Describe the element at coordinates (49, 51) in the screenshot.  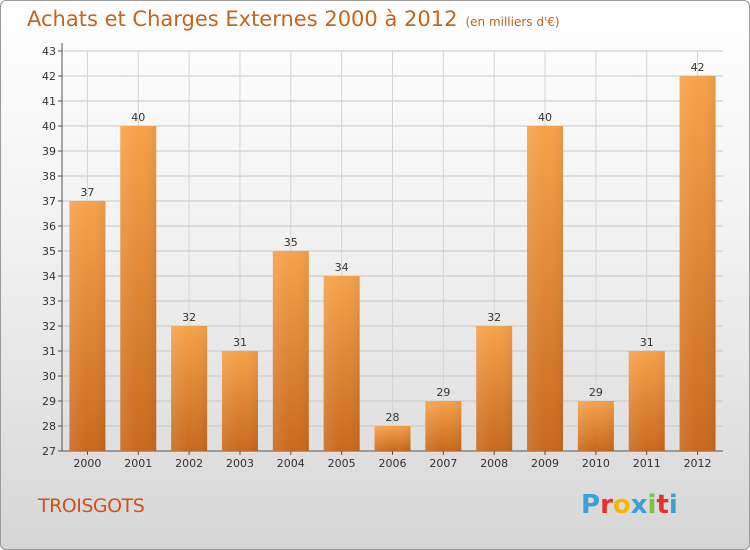
I see `y-tick-label: 43` at that location.